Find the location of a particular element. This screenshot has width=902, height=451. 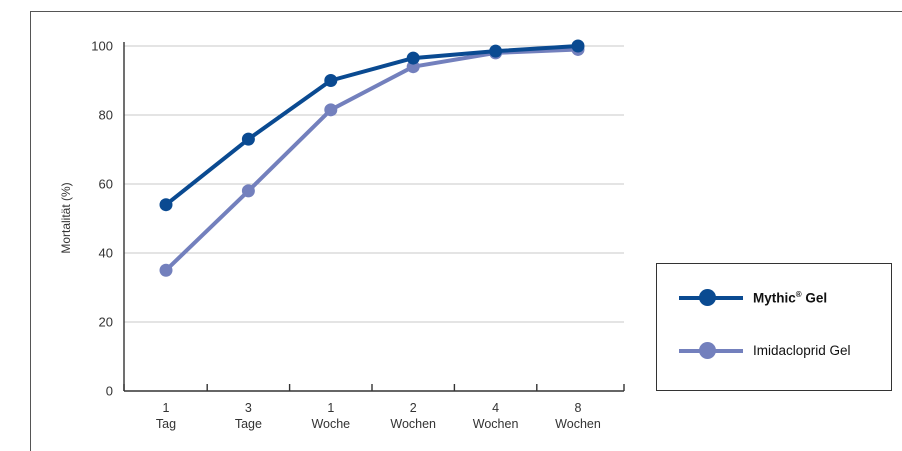

legend-item-imidacloprid: Imidacloprid Gel is located at coordinates (775, 351).